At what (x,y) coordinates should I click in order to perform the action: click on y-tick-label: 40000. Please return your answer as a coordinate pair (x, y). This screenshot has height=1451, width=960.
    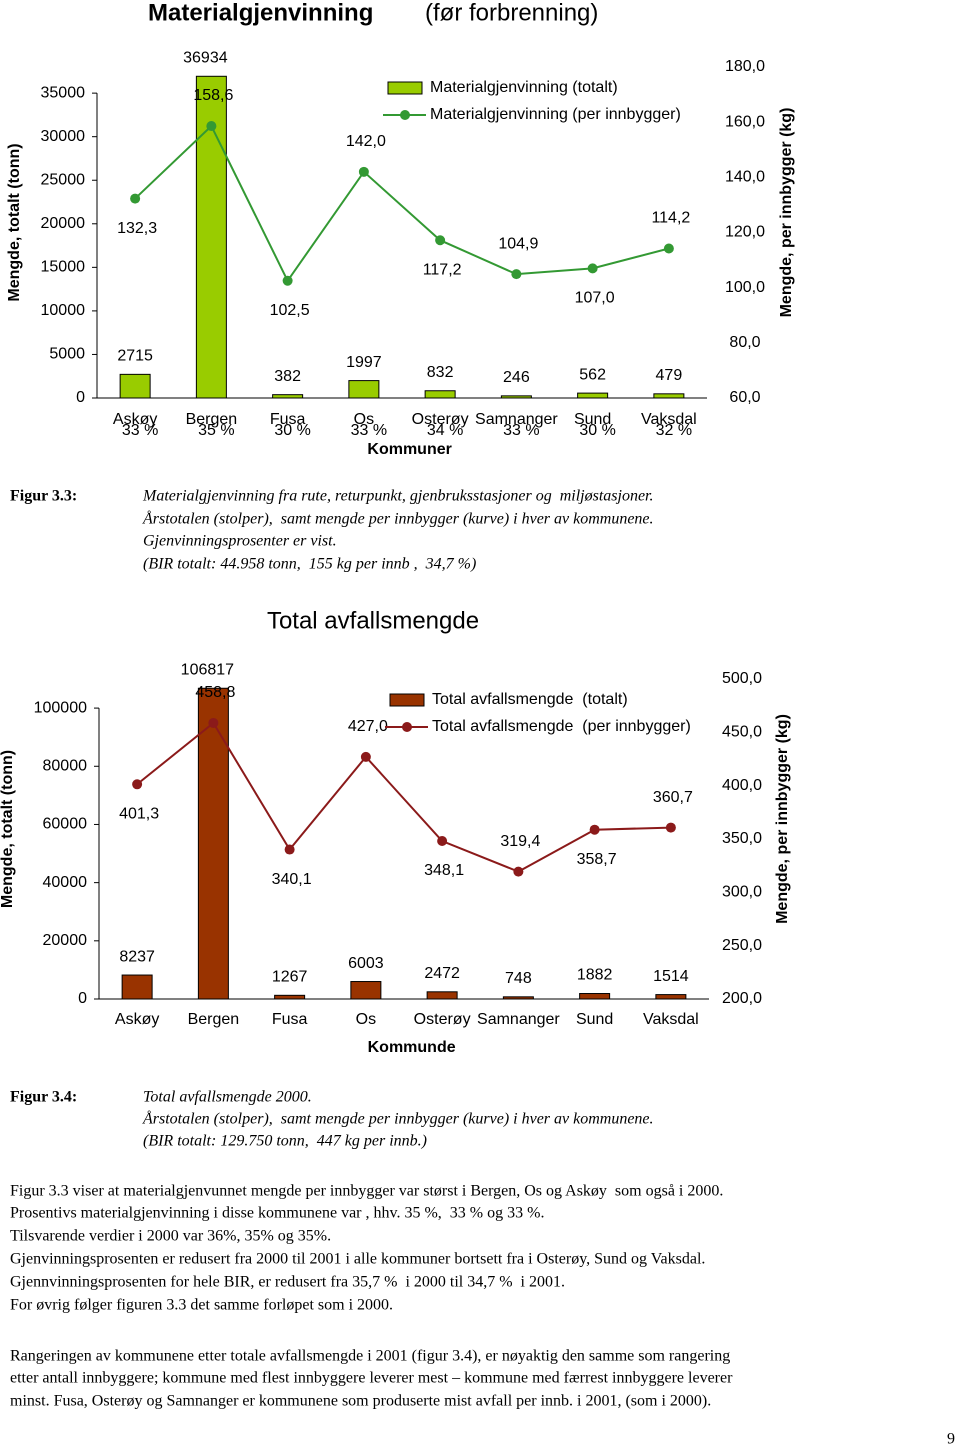
    Looking at the image, I should click on (65, 882).